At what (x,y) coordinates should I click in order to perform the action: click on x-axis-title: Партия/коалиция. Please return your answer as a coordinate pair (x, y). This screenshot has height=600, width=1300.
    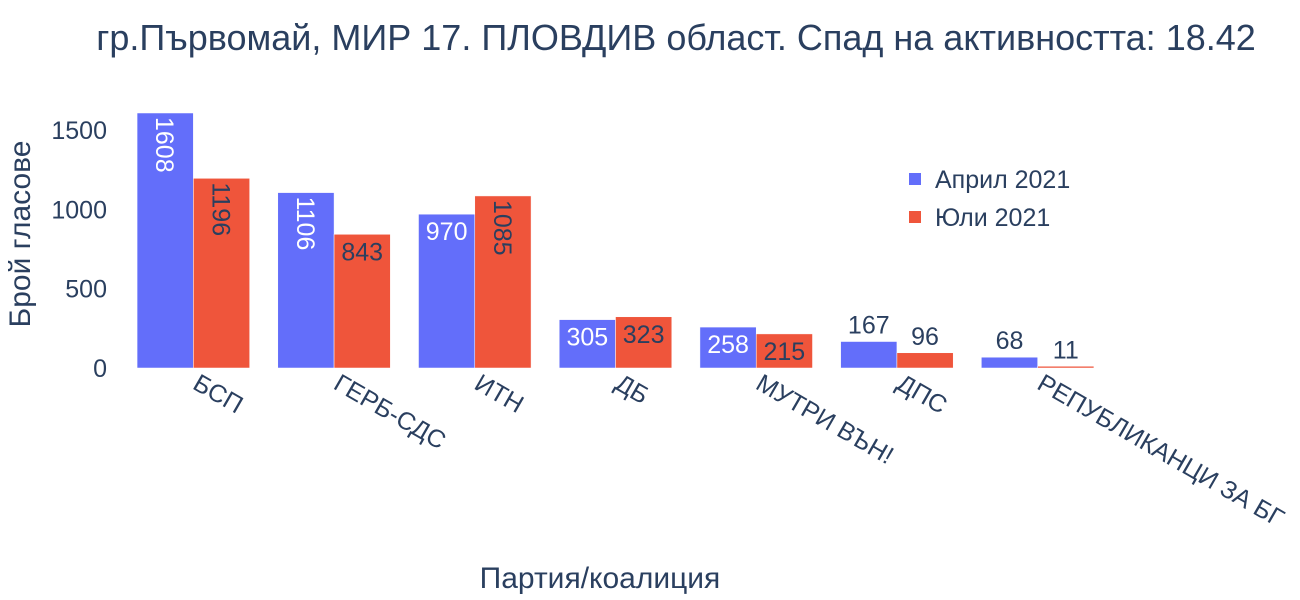
    Looking at the image, I should click on (600, 578).